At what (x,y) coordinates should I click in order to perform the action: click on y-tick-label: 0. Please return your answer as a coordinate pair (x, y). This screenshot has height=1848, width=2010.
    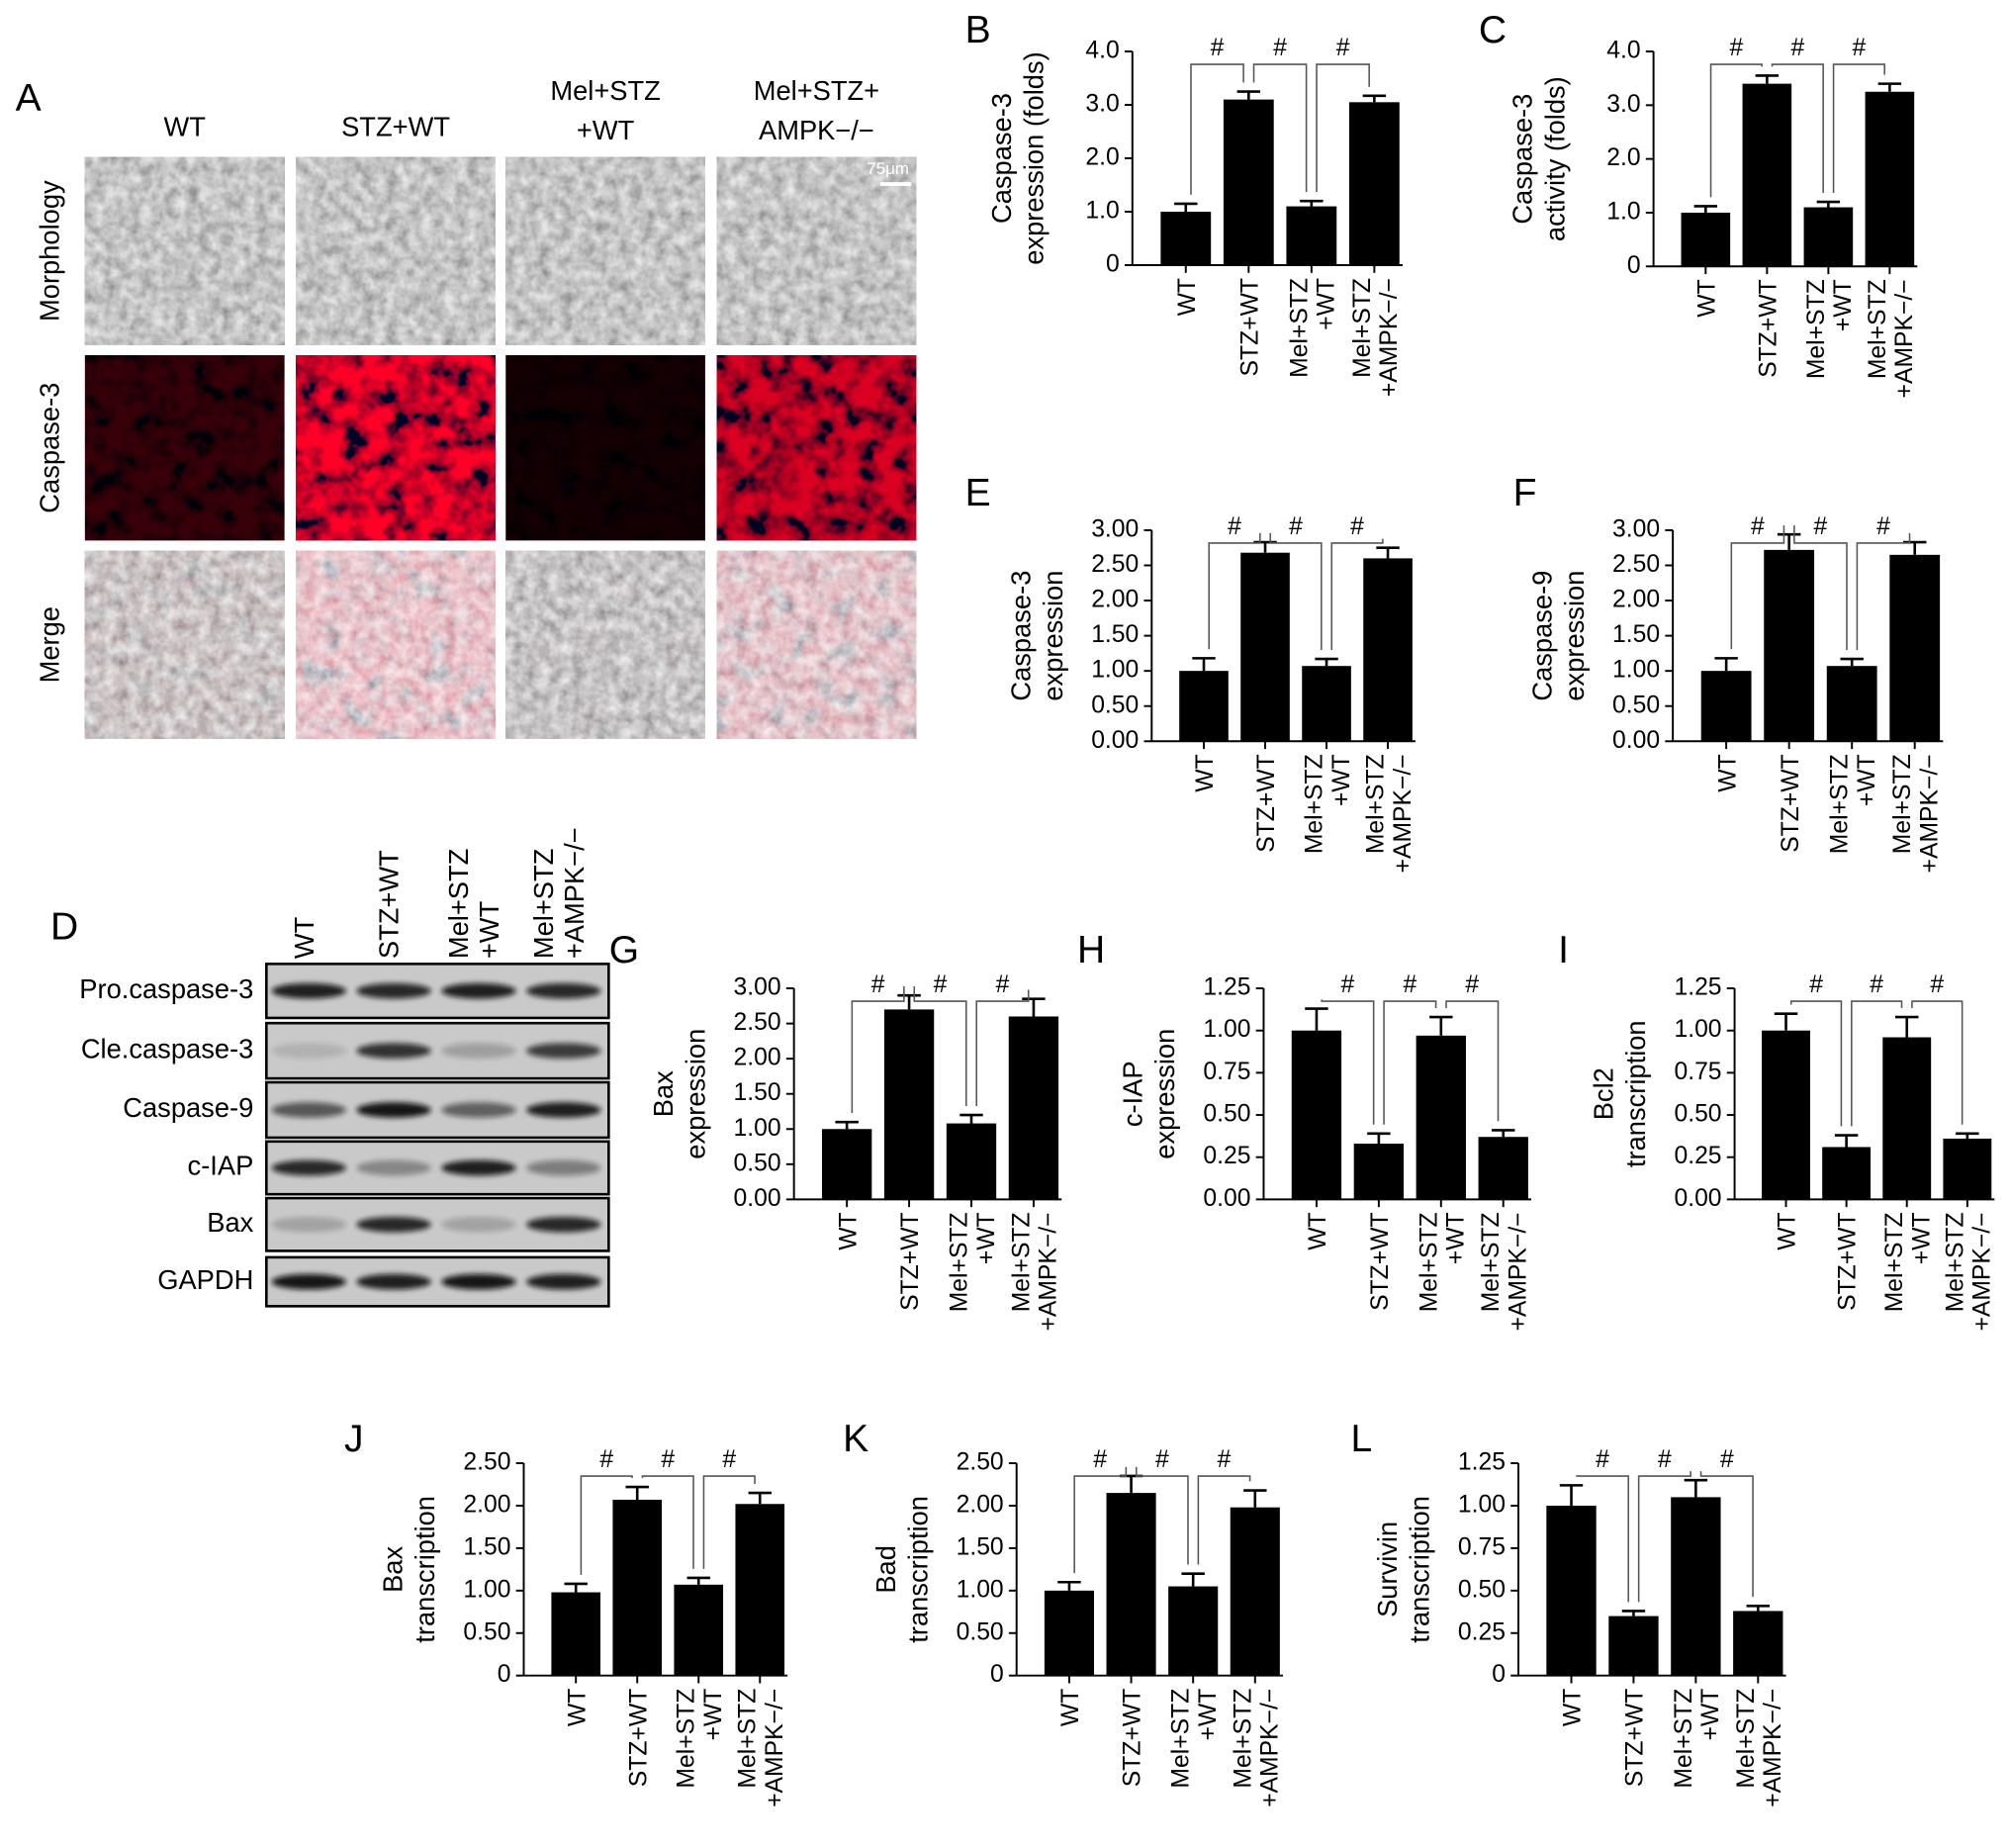
    Looking at the image, I should click on (1499, 1674).